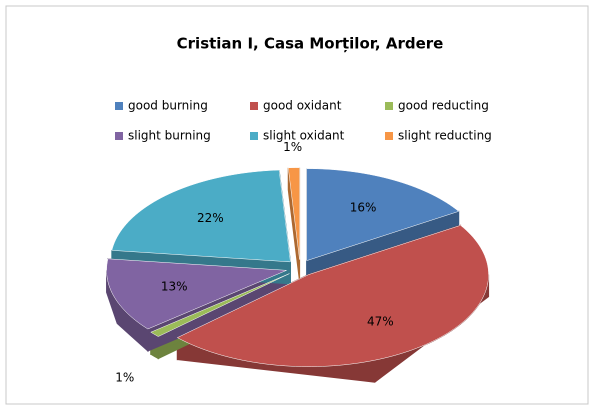 The image size is (597, 412). What do you see at coordinates (363, 208) in the screenshot?
I see `data-label: 16%` at bounding box center [363, 208].